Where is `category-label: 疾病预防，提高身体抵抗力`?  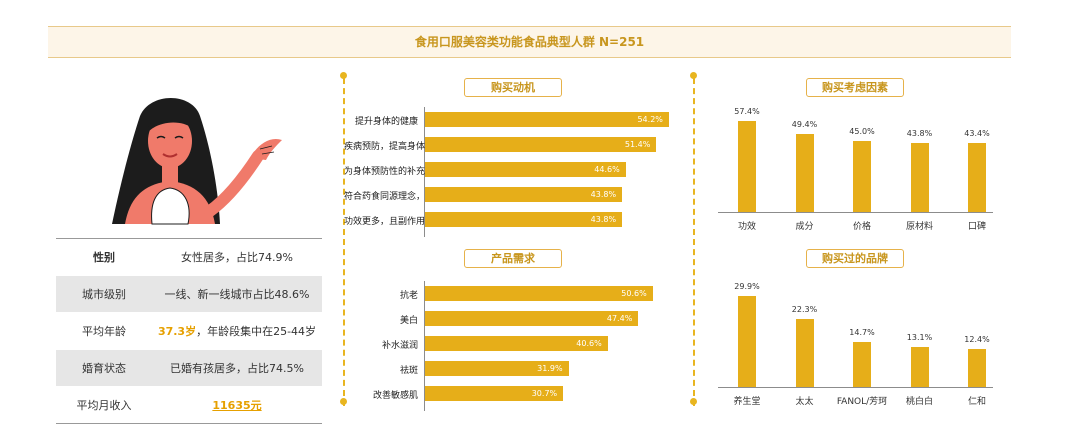 category-label: 疾病预防，提高身体抵抗力 is located at coordinates (398, 147).